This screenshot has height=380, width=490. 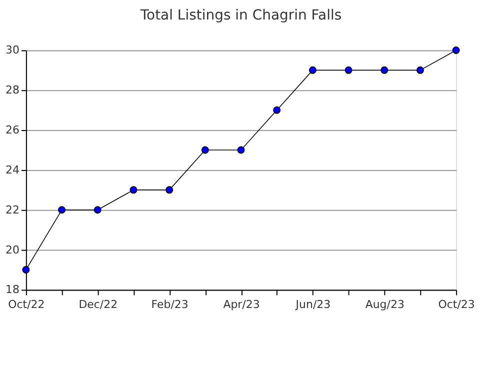 What do you see at coordinates (384, 305) in the screenshot?
I see `x-tick-label: Aug/23` at bounding box center [384, 305].